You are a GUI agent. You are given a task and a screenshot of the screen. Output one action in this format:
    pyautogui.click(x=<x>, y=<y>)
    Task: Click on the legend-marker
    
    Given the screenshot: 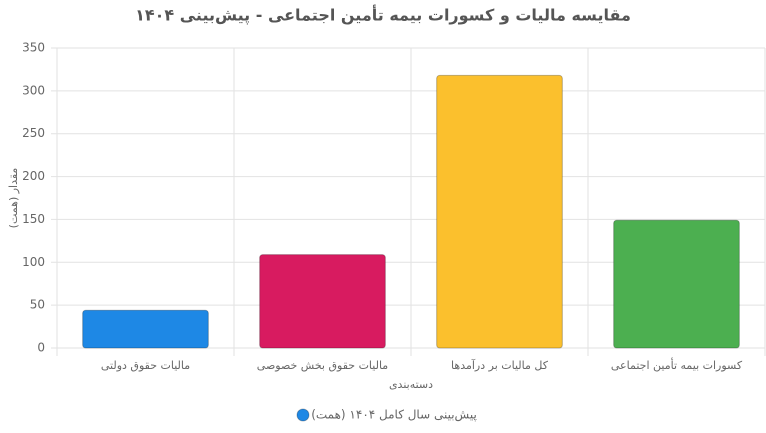 What is the action you would take?
    pyautogui.click(x=303, y=415)
    